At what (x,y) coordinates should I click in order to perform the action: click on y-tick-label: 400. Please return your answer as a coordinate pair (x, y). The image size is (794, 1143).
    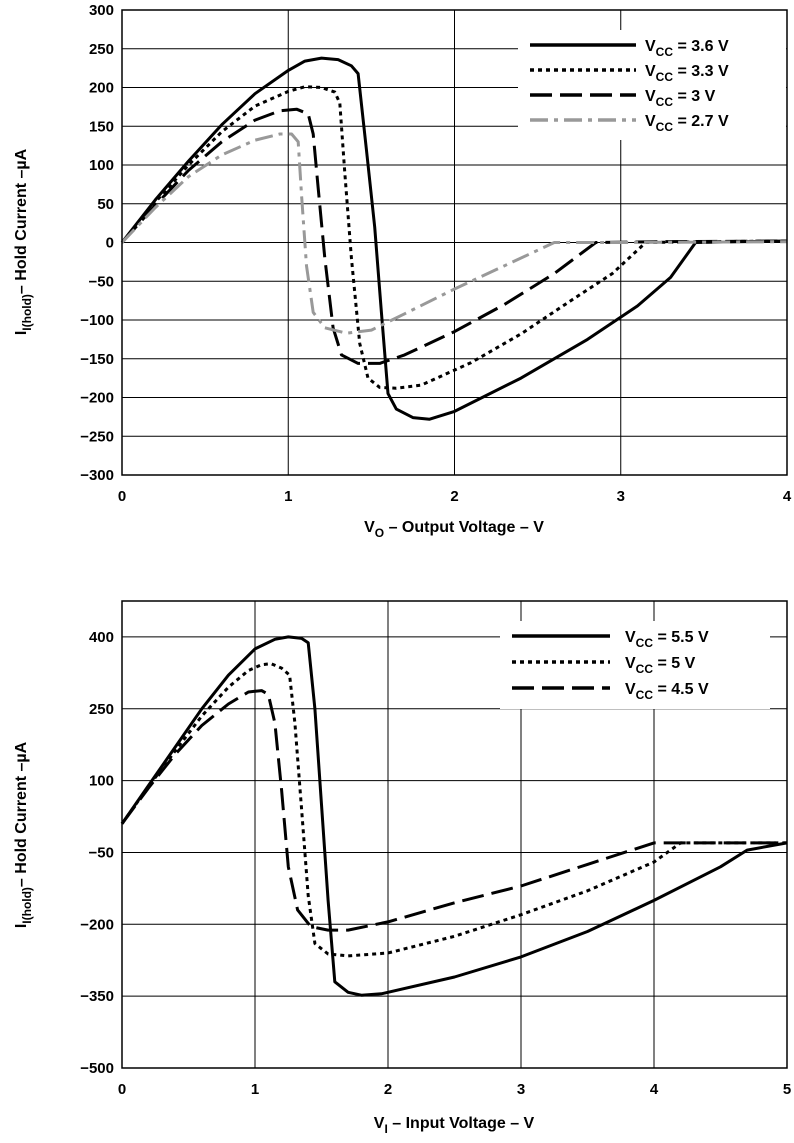
    Looking at the image, I should click on (101, 637).